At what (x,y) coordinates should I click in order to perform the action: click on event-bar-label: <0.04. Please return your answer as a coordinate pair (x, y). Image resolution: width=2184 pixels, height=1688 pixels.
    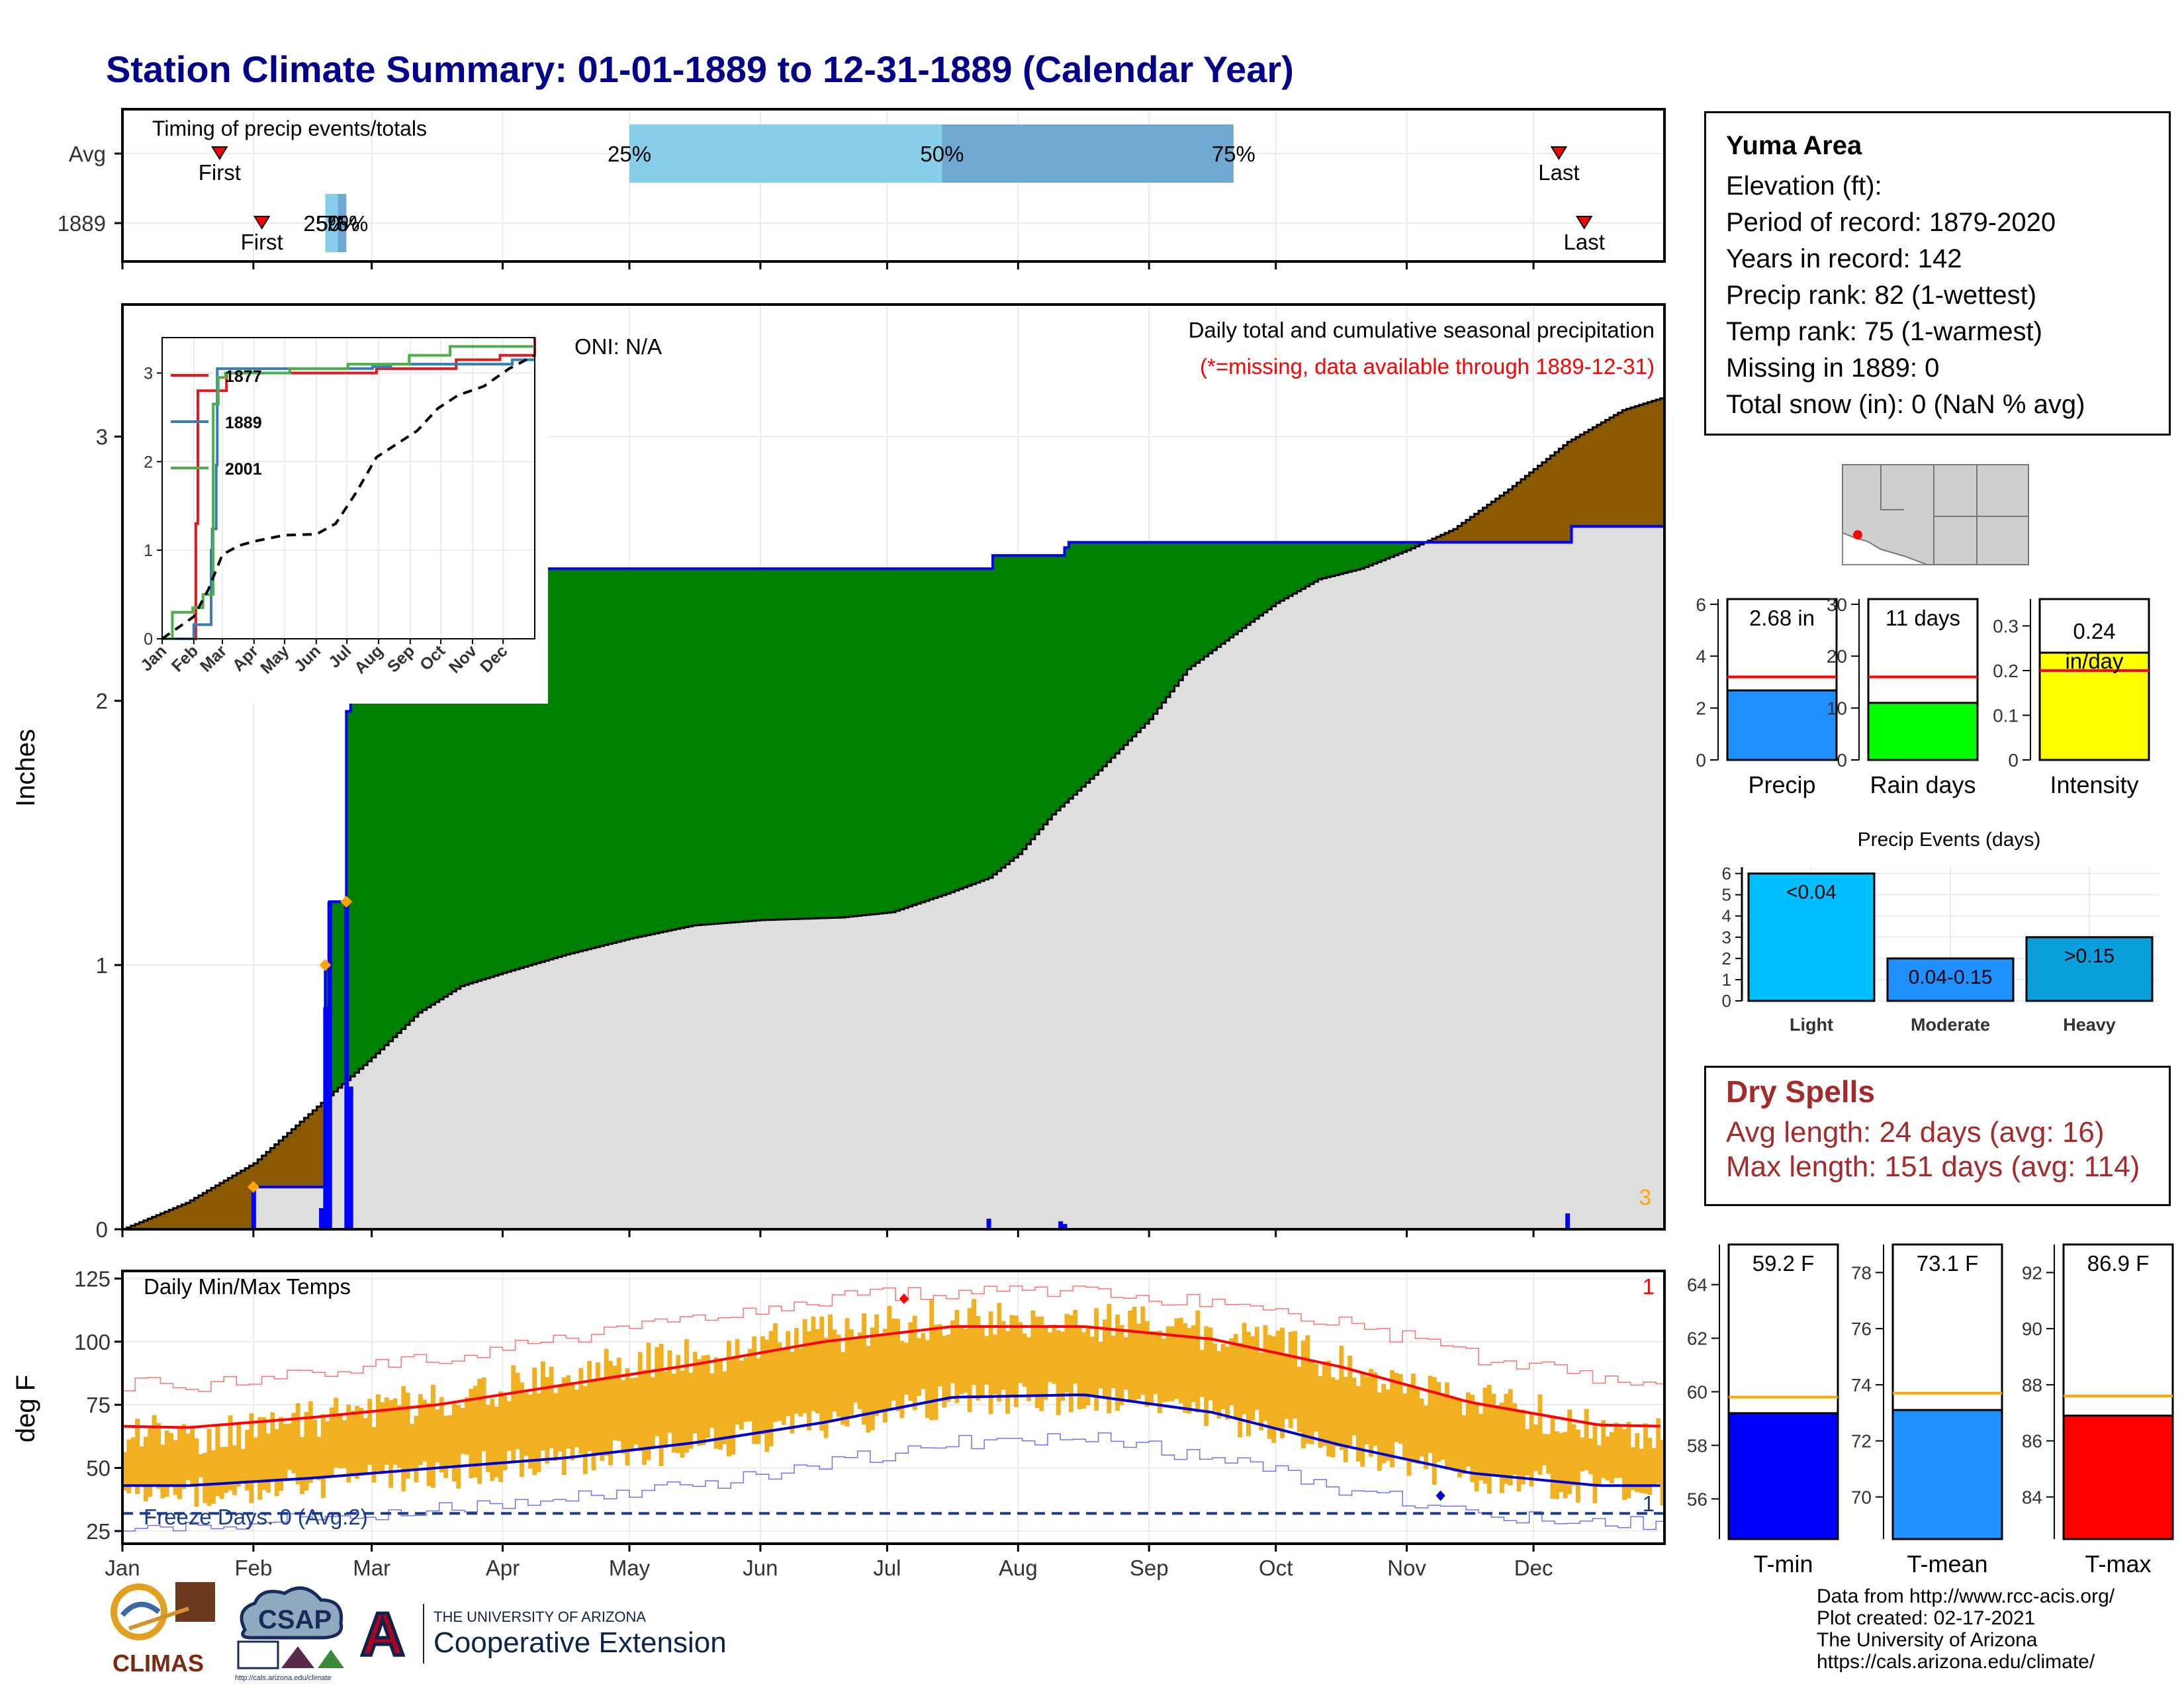
    Looking at the image, I should click on (1812, 893).